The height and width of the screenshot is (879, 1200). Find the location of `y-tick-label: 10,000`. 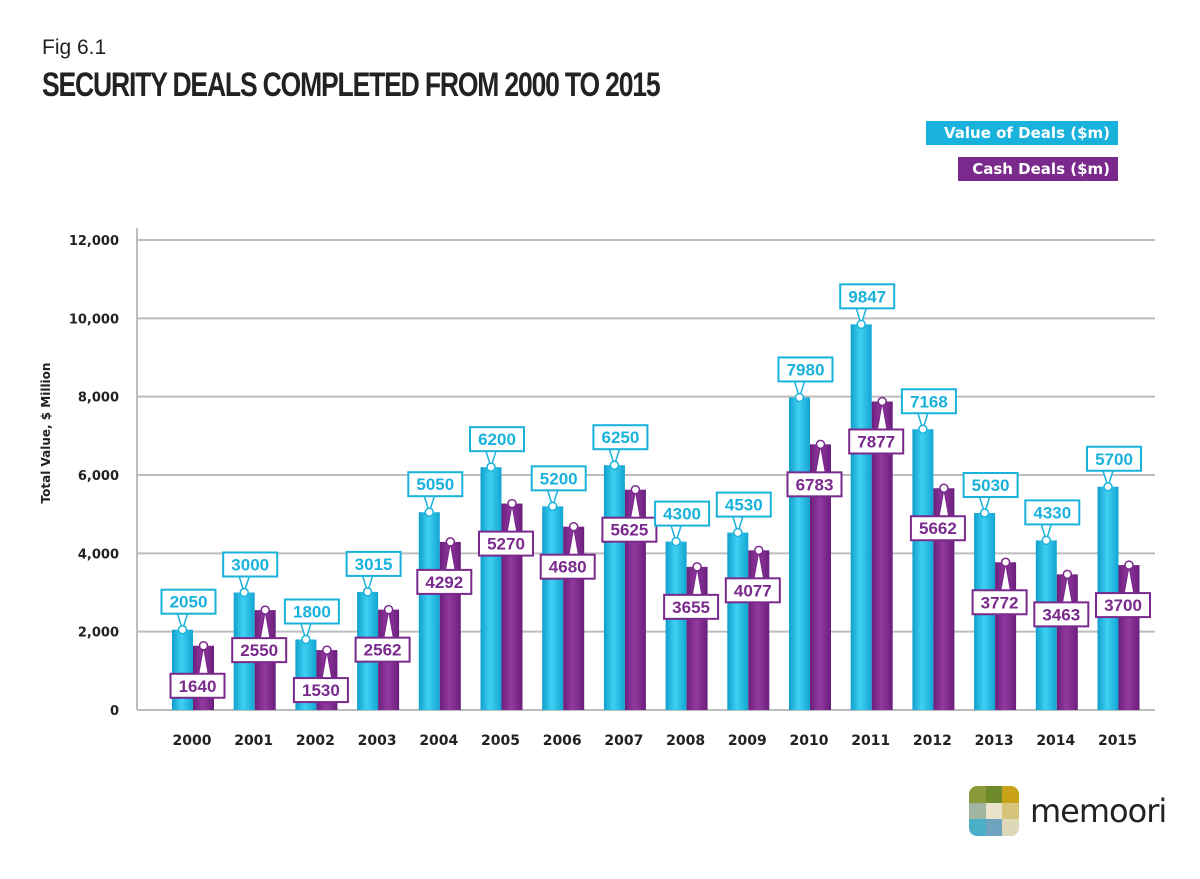

y-tick-label: 10,000 is located at coordinates (94, 319).